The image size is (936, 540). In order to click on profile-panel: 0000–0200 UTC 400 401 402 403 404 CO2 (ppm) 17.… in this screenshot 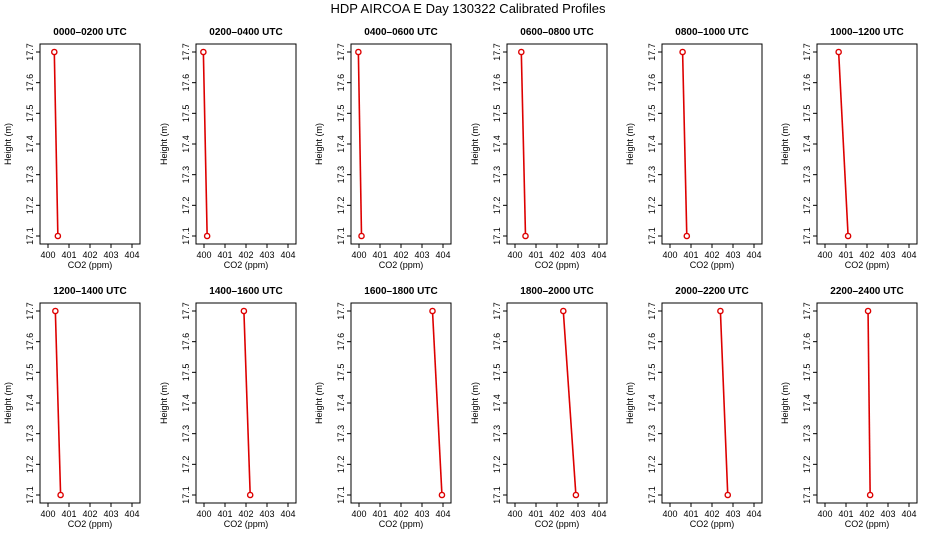, I will do `click(72, 148)`.